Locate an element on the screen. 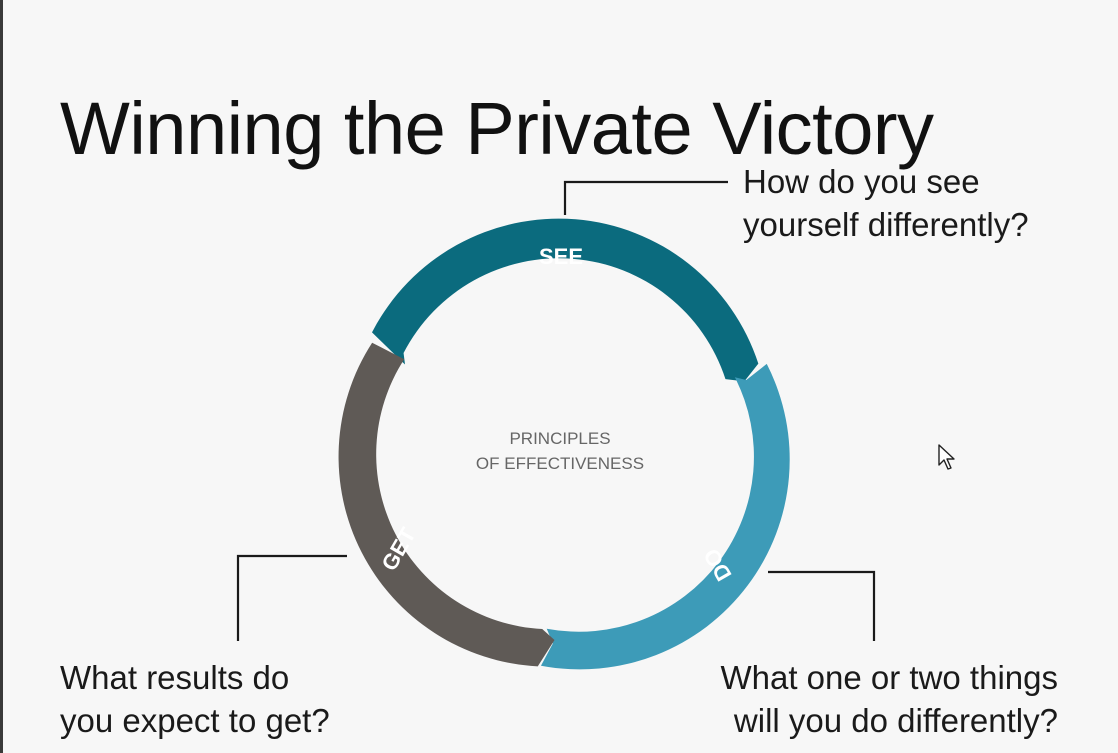 The width and height of the screenshot is (1118, 753). do-question-line-1: What one or two things is located at coordinates (889, 677).